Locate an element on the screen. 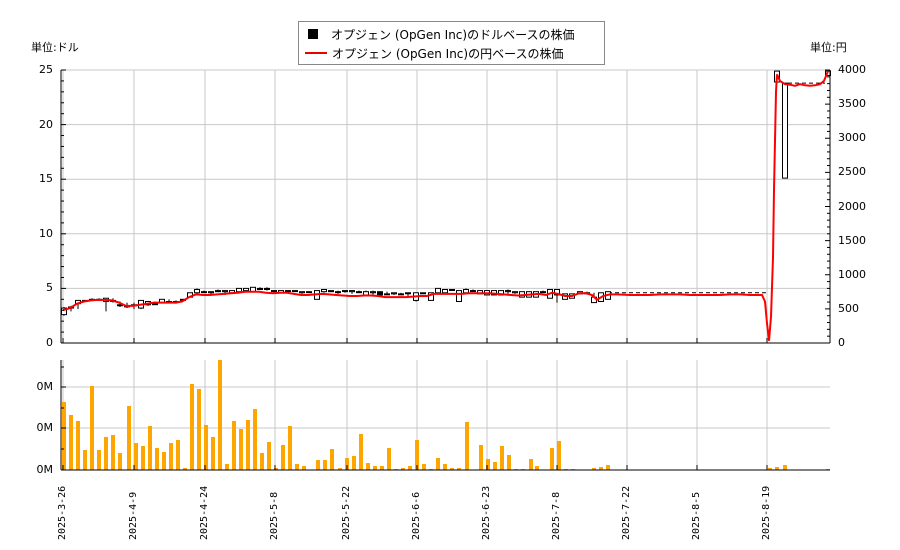 This screenshot has height=550, width=900. y-tick-left: 10 is located at coordinates (46, 233).